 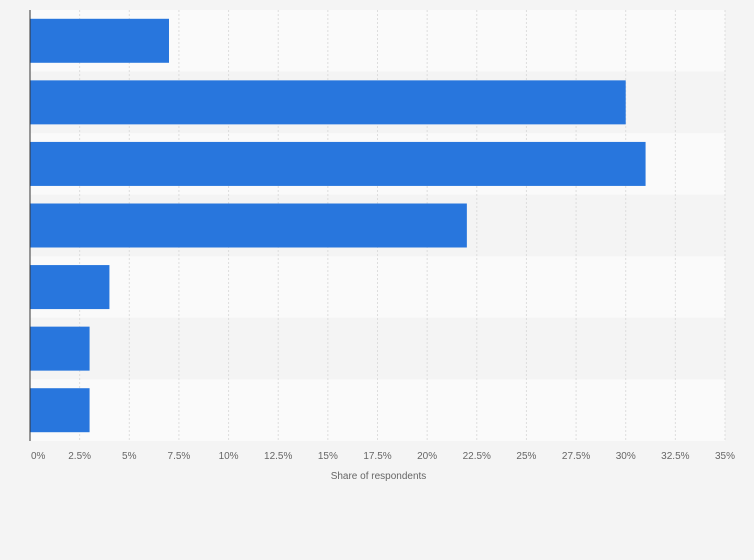 I want to click on x-tick-label: 25%, so click(x=526, y=456).